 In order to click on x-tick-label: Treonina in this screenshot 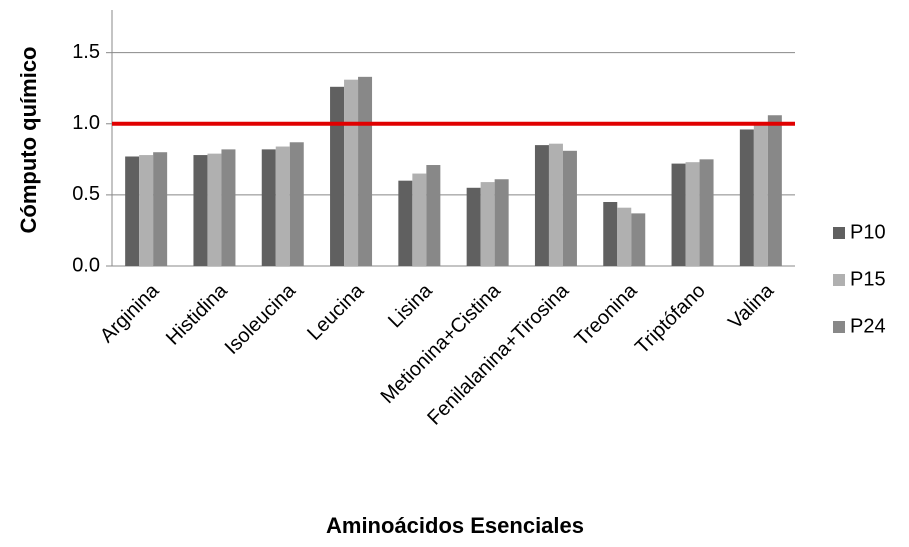, I will do `click(606, 314)`.